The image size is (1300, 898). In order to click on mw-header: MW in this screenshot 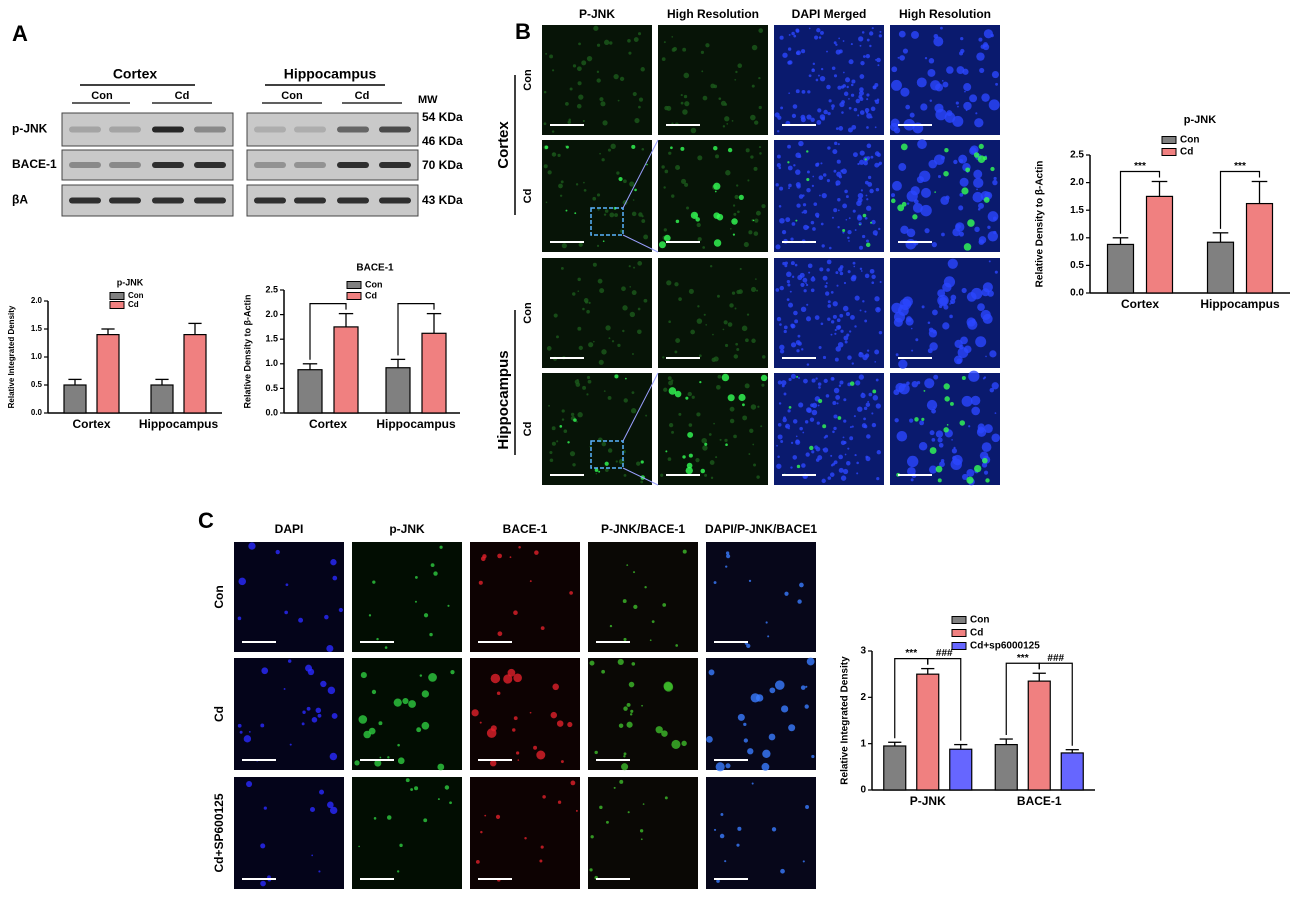, I will do `click(428, 100)`.